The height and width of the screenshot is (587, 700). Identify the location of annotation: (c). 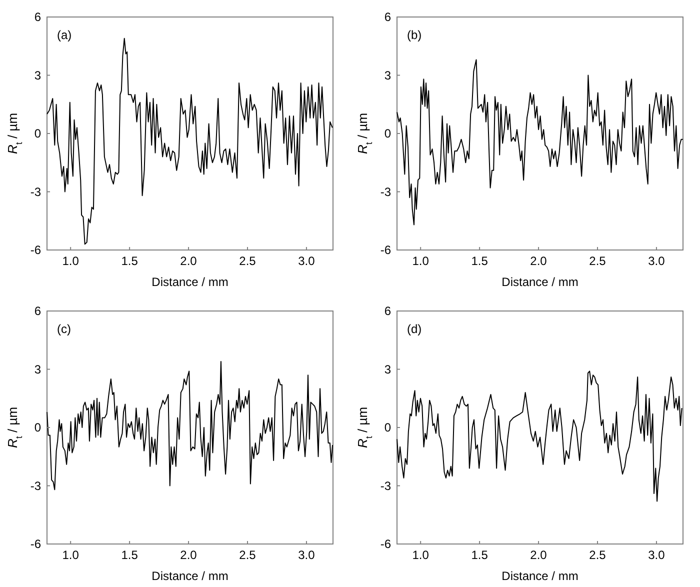
(64, 329).